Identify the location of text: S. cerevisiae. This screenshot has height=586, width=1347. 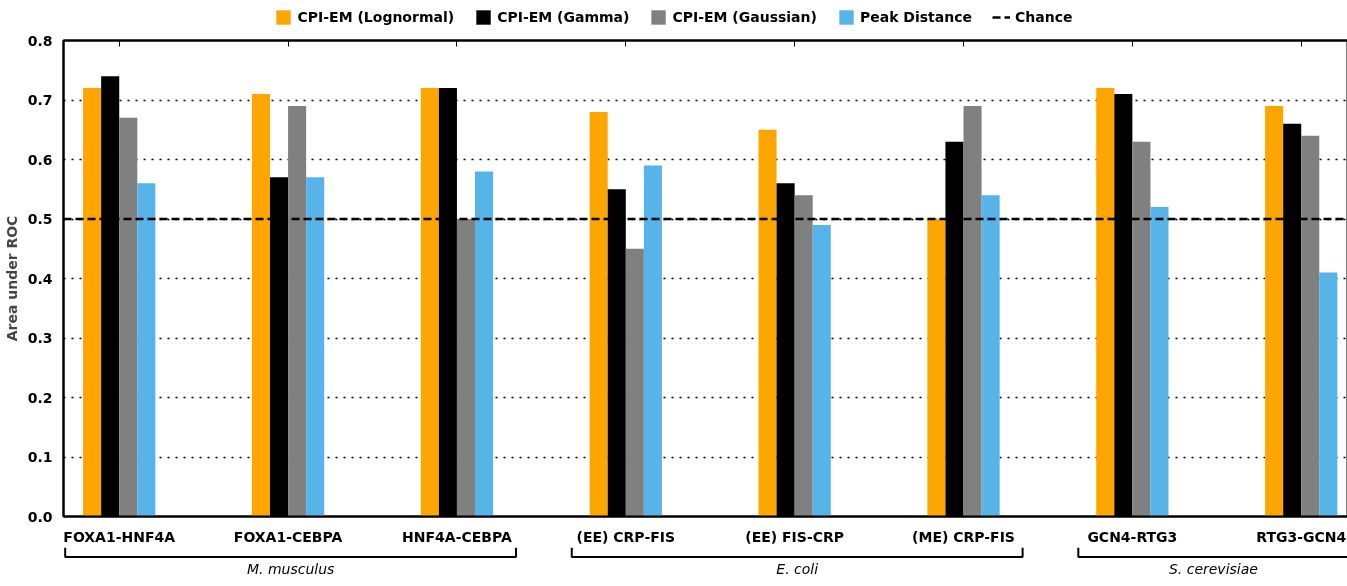
(1213, 569).